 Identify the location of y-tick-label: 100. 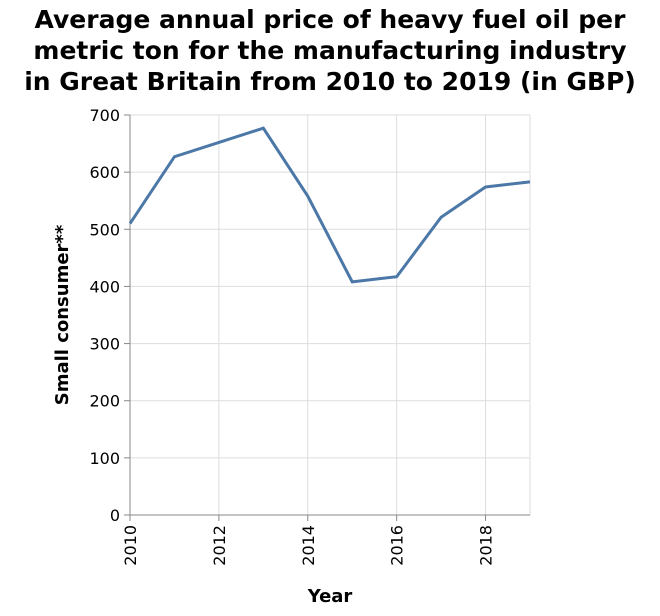
(104, 458).